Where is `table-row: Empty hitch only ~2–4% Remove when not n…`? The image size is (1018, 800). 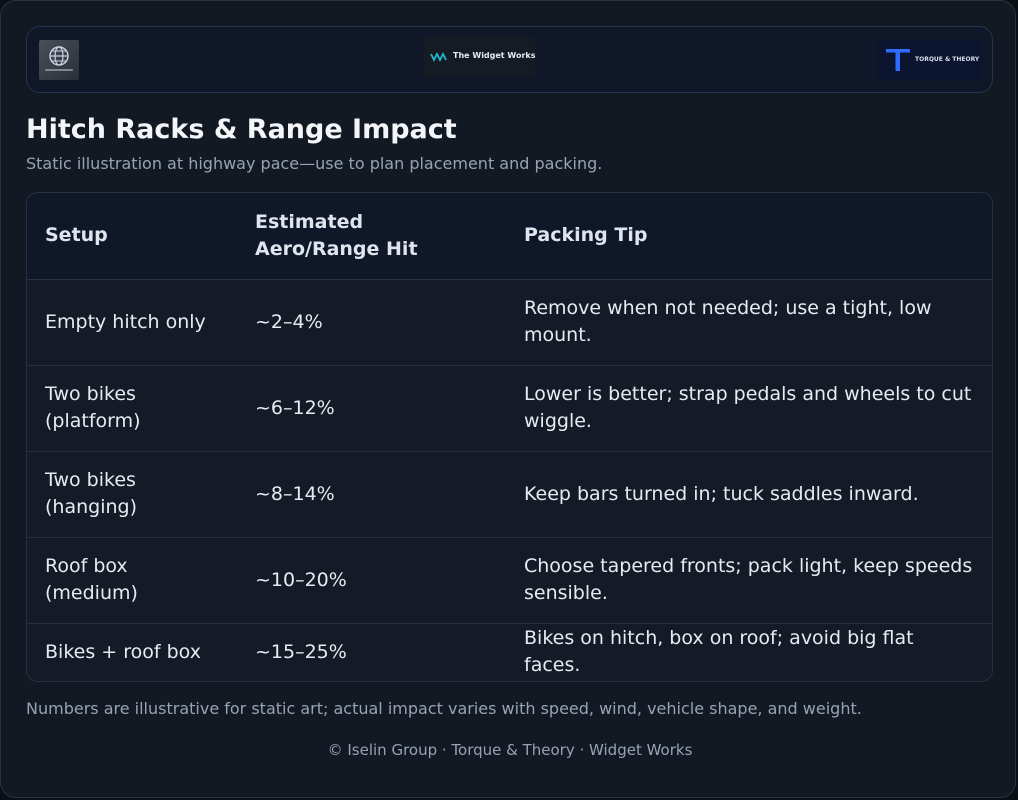 table-row: Empty hitch only ~2–4% Remove when not n… is located at coordinates (509, 322).